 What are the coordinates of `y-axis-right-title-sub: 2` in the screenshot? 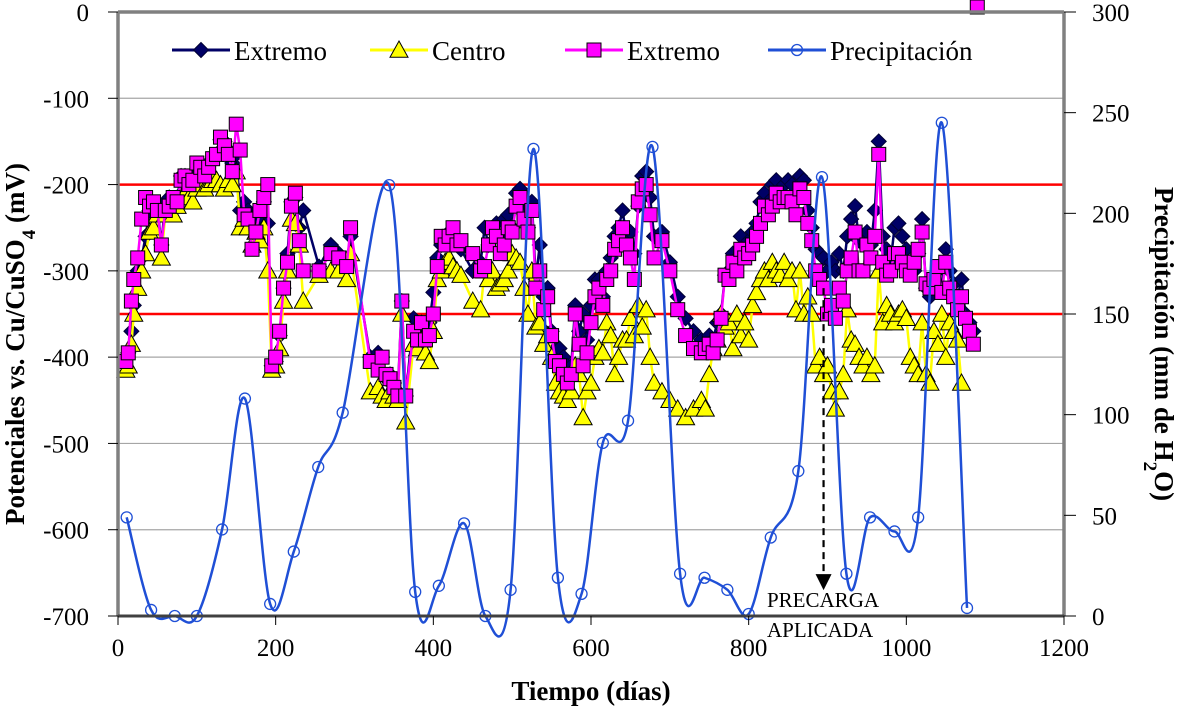 It's located at (1150, 467).